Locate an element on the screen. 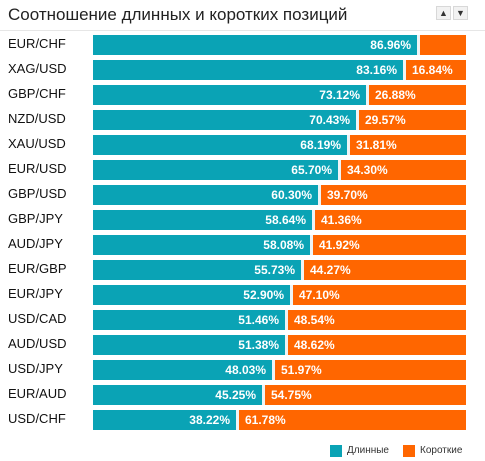 The width and height of the screenshot is (485, 461). chart-row: EUR/AUD 45.25% 54.75% is located at coordinates (242, 394).